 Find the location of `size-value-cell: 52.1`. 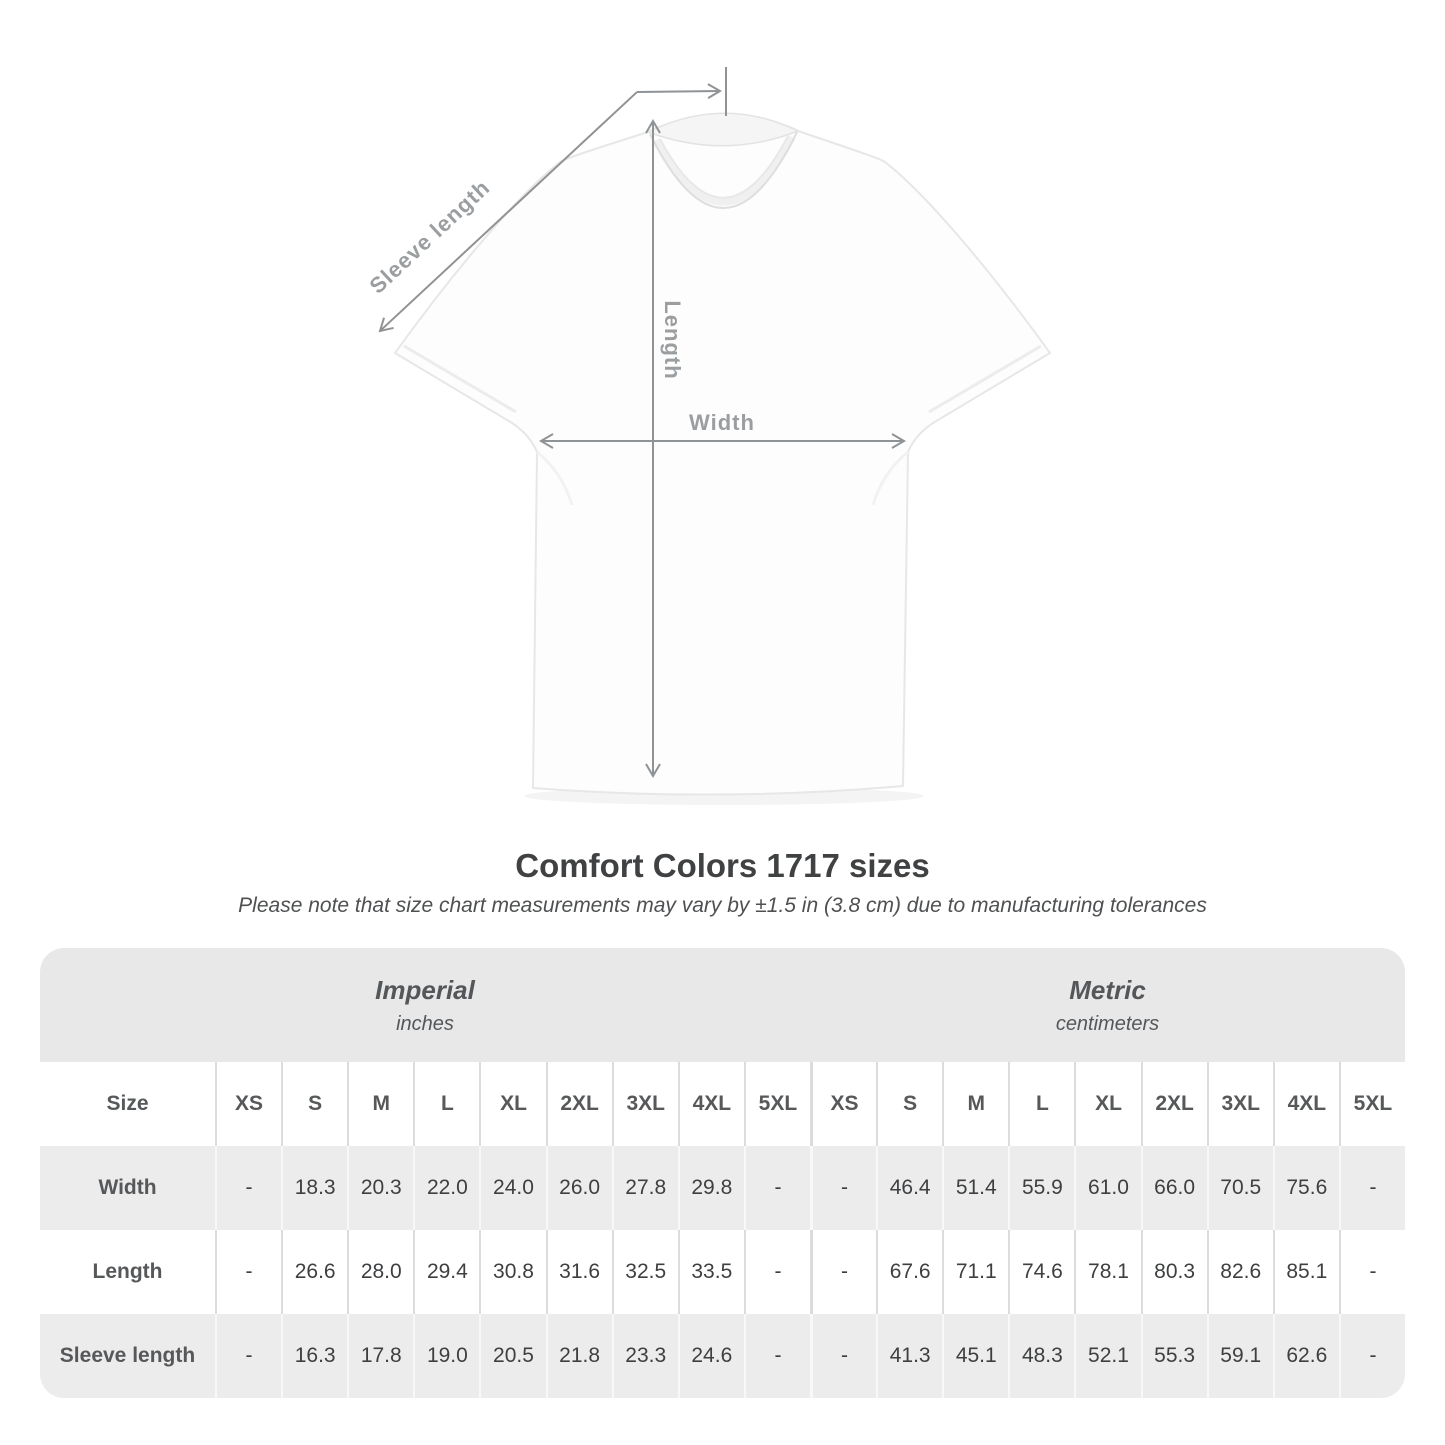

size-value-cell: 52.1 is located at coordinates (1107, 1356).